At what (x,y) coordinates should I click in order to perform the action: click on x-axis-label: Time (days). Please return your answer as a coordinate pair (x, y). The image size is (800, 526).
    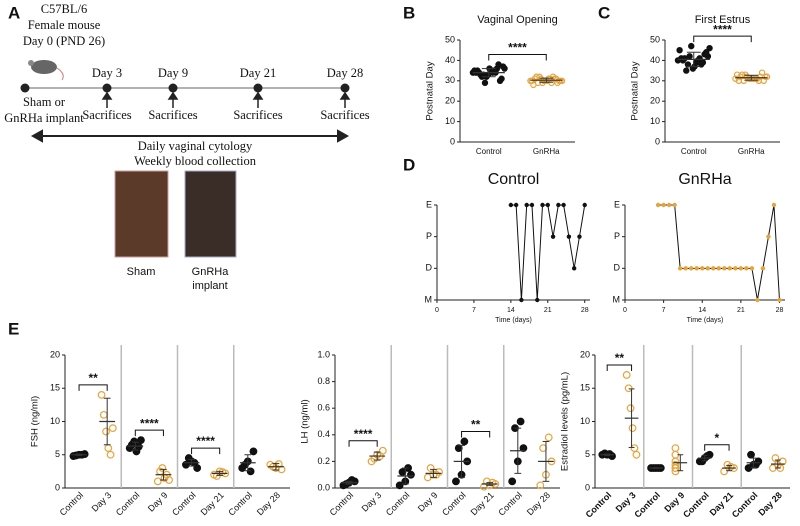
    Looking at the image, I should click on (705, 320).